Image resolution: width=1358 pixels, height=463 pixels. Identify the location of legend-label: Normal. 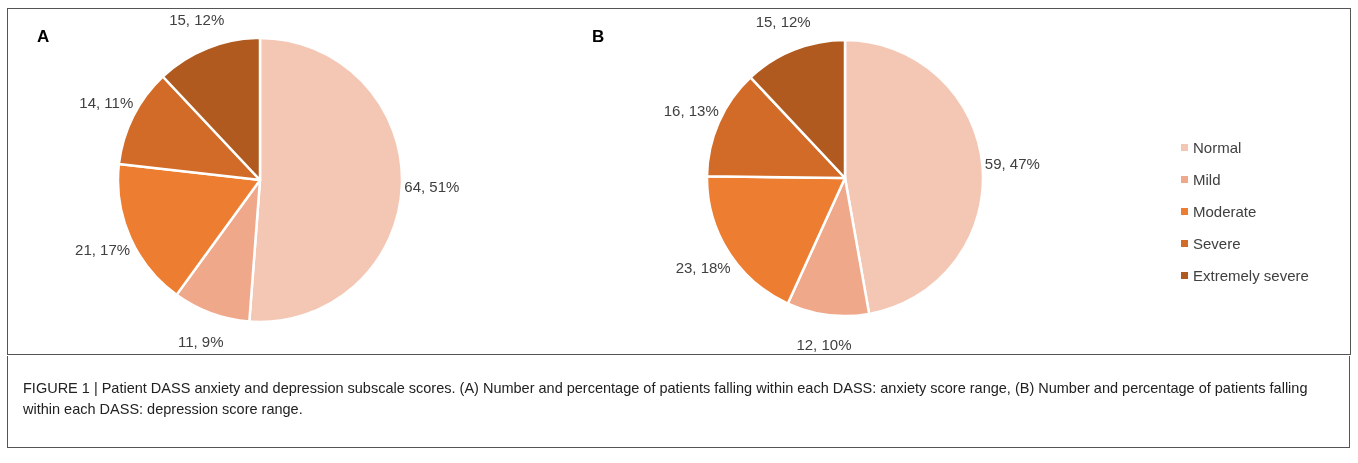
(1217, 148).